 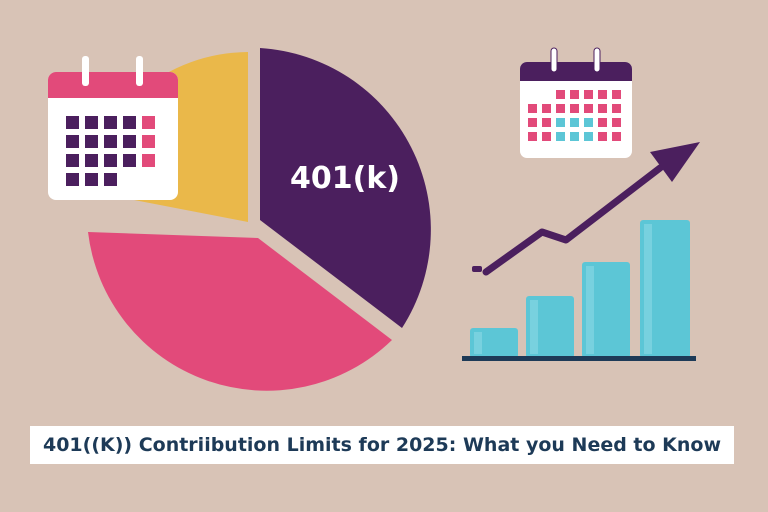 What do you see at coordinates (345, 178) in the screenshot?
I see `pie-label: 401(k)` at bounding box center [345, 178].